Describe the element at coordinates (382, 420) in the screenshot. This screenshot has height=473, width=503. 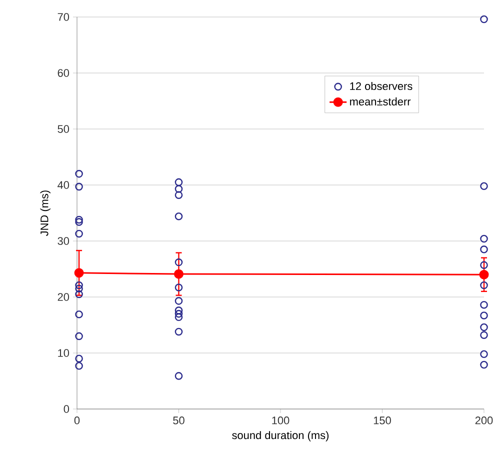
I see `x-tick-label: 150` at that location.